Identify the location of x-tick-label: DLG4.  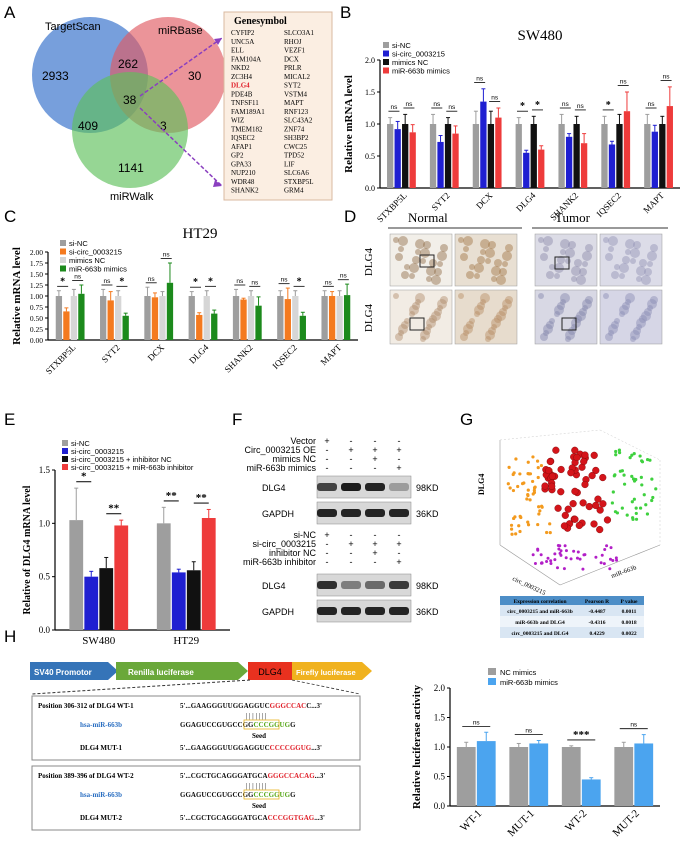
(526, 202).